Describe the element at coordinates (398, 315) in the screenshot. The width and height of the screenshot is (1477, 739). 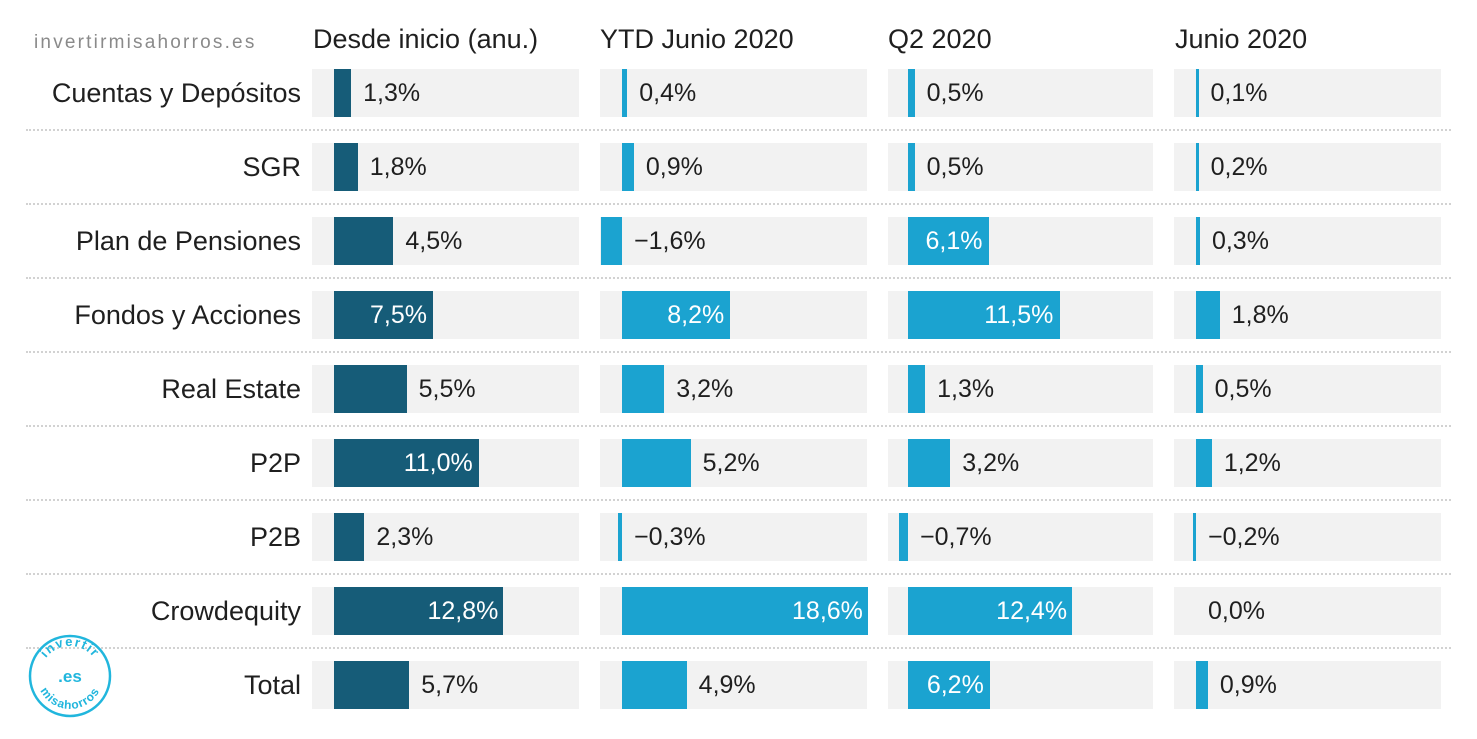
I see `value-label: 7,5%` at that location.